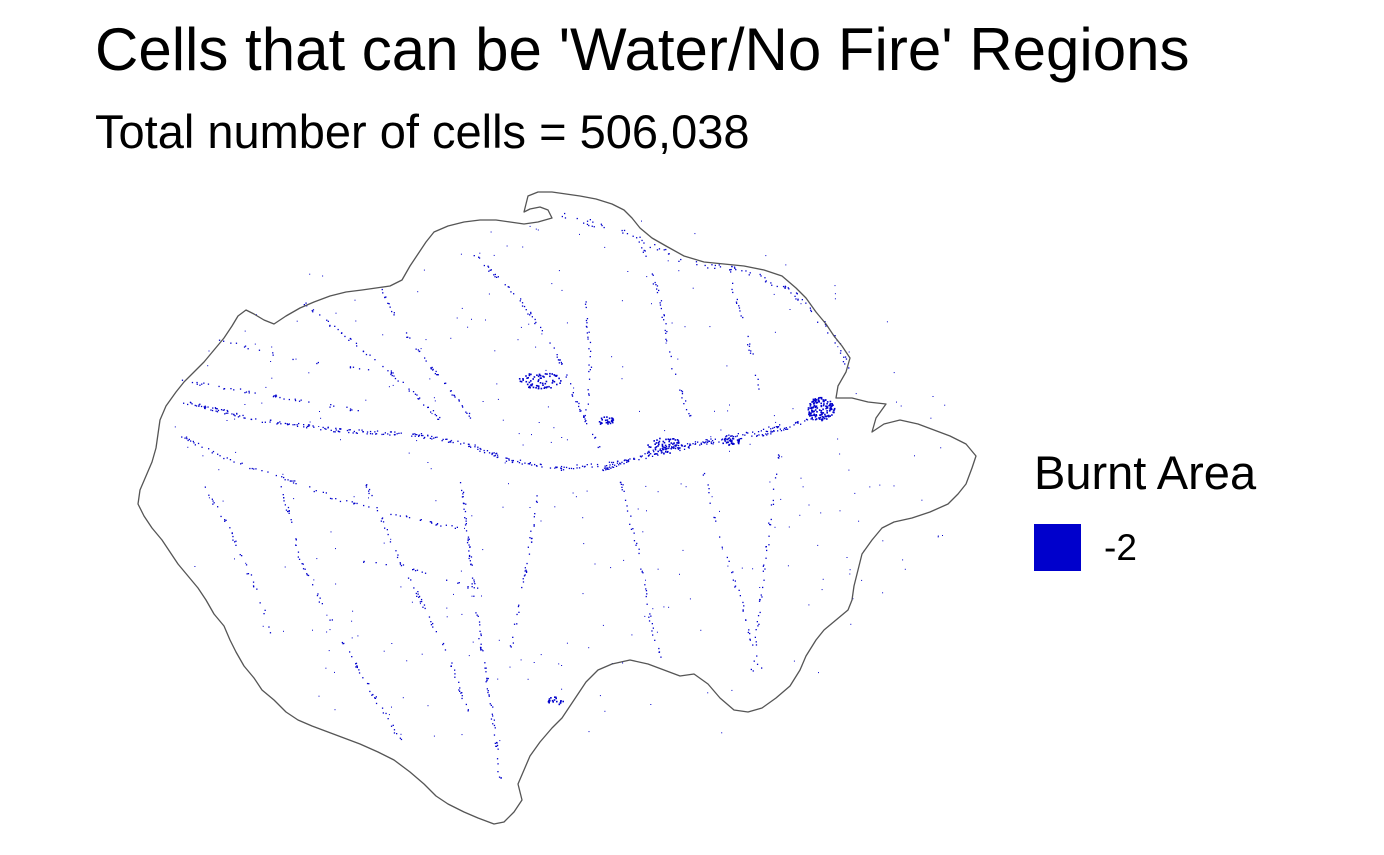 Image resolution: width=1384 pixels, height=855 pixels. What do you see at coordinates (1199, 515) in the screenshot?
I see `legend: Burnt Area -2` at bounding box center [1199, 515].